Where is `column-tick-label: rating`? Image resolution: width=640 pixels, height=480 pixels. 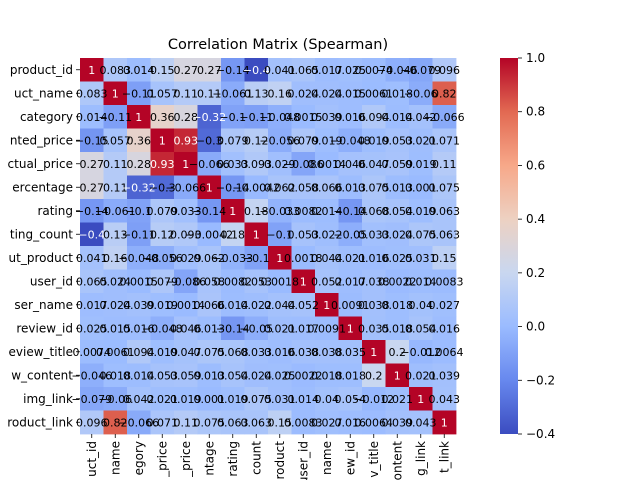
column-tick-label: rating is located at coordinates (233, 459).